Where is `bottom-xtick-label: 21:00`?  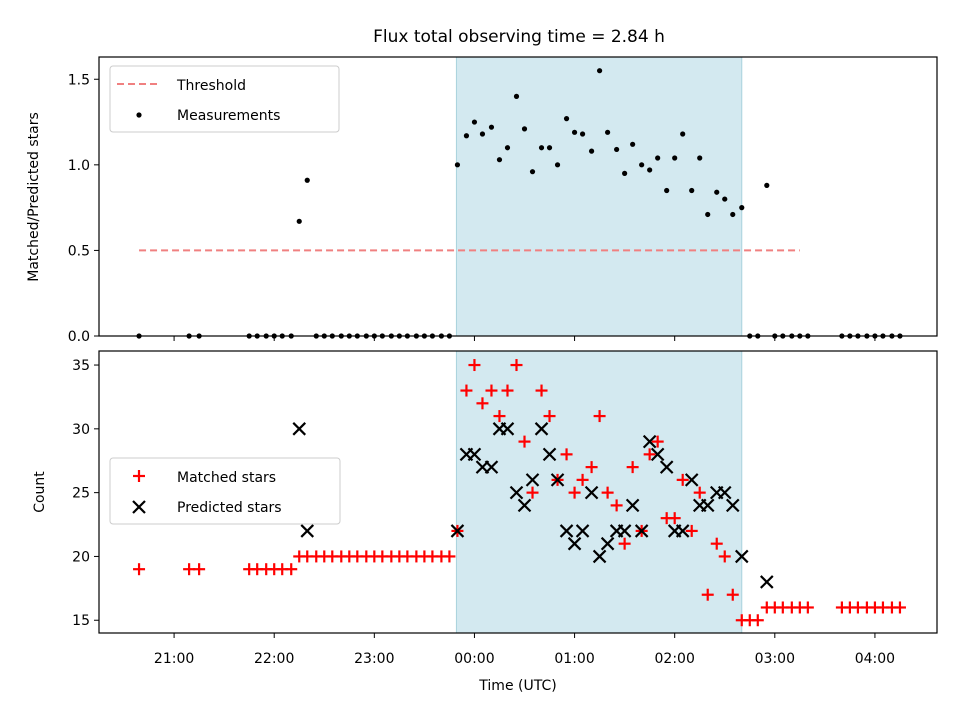 bottom-xtick-label: 21:00 is located at coordinates (174, 659).